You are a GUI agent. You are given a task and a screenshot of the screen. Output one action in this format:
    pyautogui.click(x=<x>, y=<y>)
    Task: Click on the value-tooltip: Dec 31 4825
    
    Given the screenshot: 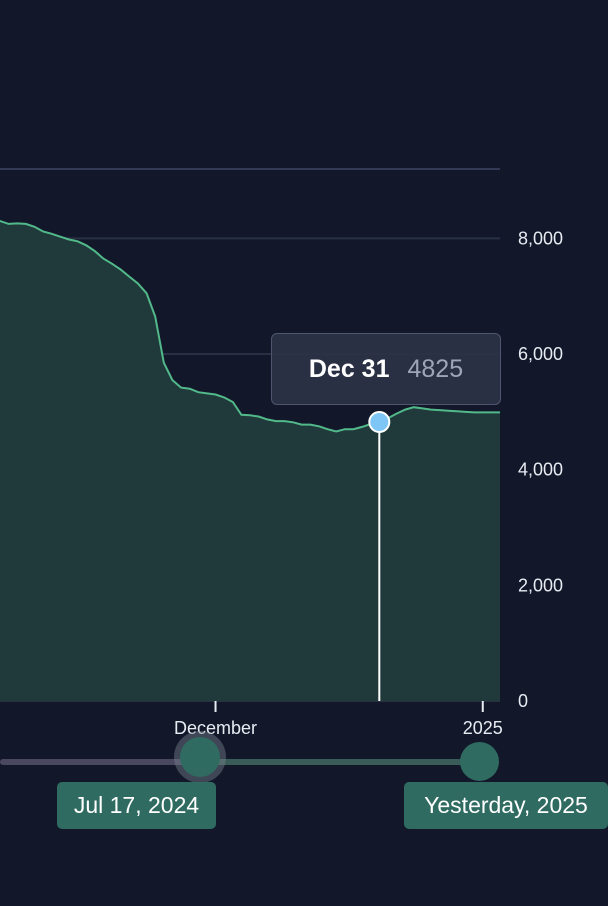 What is the action you would take?
    pyautogui.click(x=386, y=369)
    